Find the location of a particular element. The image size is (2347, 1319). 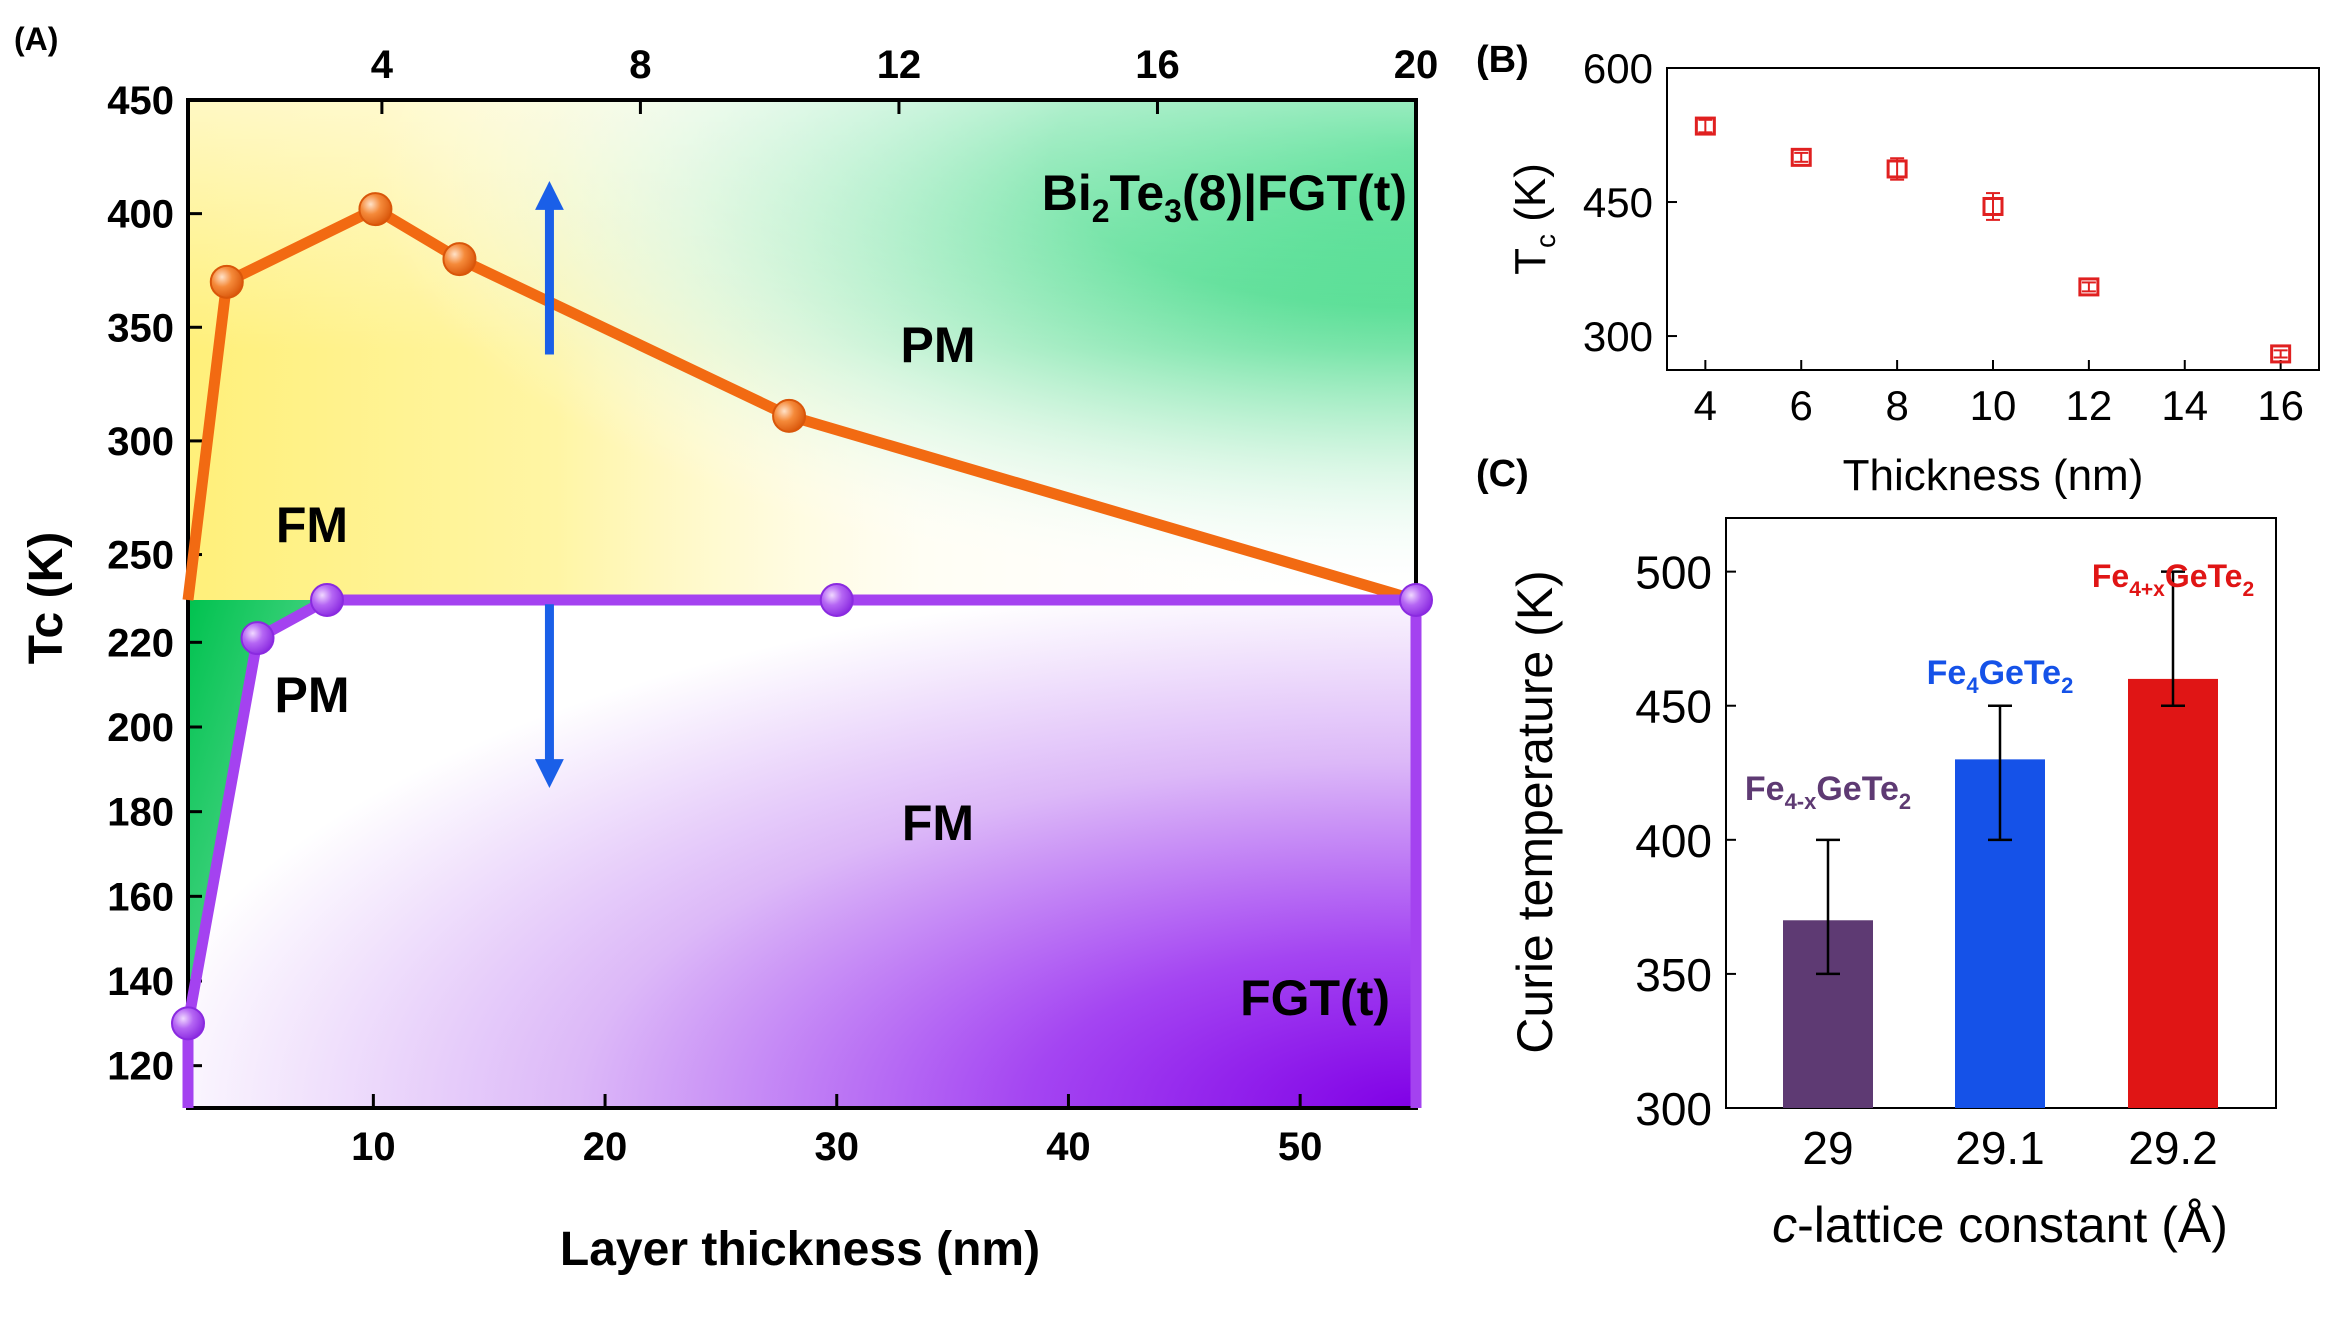

x-top-tick-label: 4 is located at coordinates (382, 65).